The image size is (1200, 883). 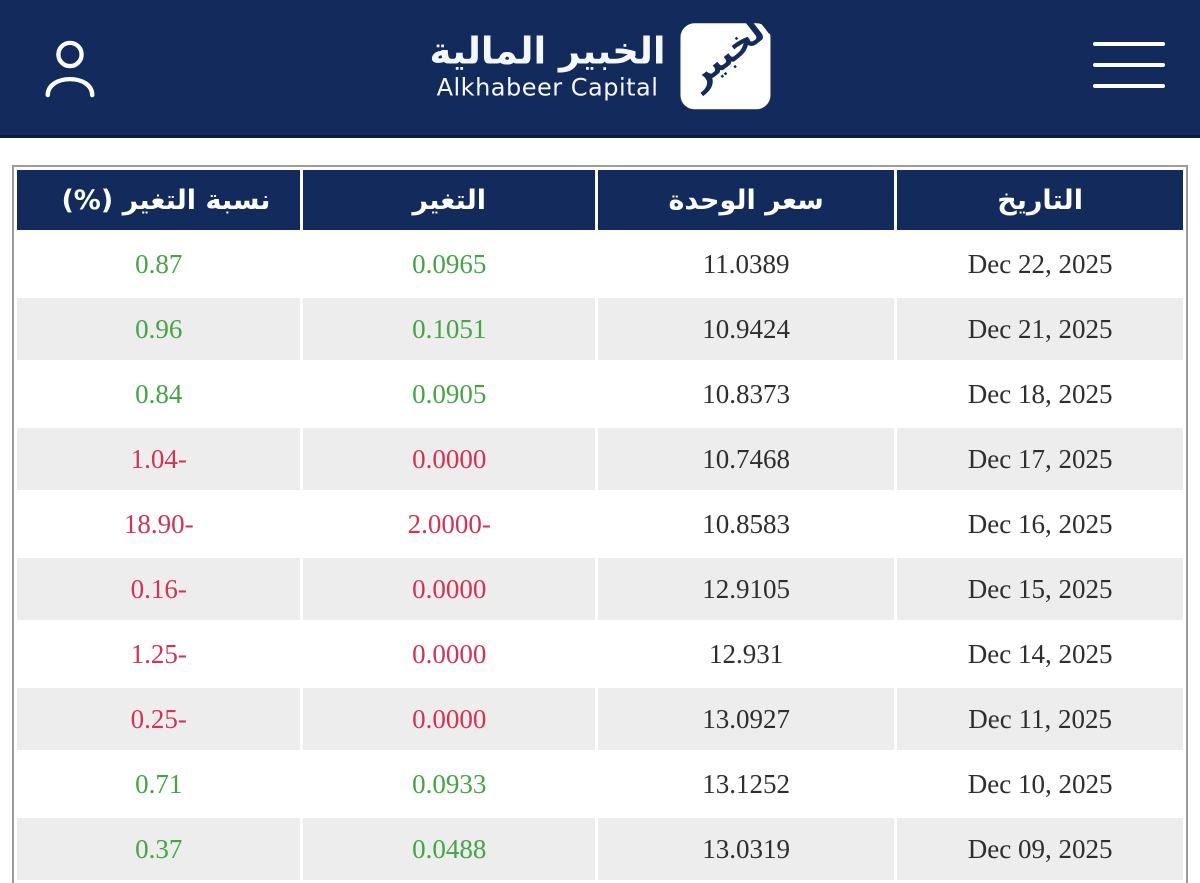 I want to click on cell-date: Dec 22, 2025, so click(x=1040, y=264).